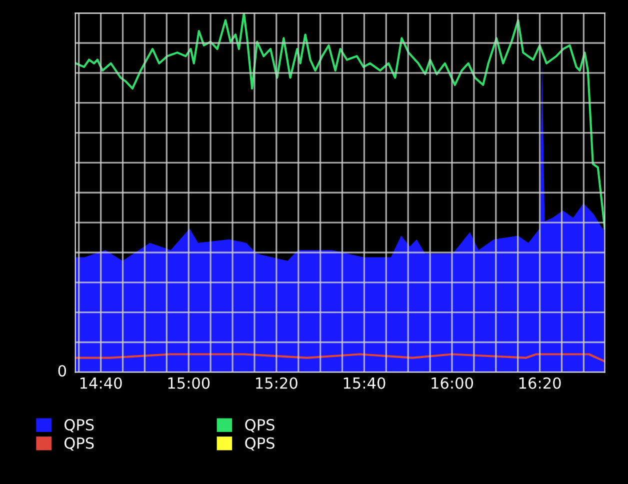  I want to click on x-tick-label: 15:20, so click(277, 383).